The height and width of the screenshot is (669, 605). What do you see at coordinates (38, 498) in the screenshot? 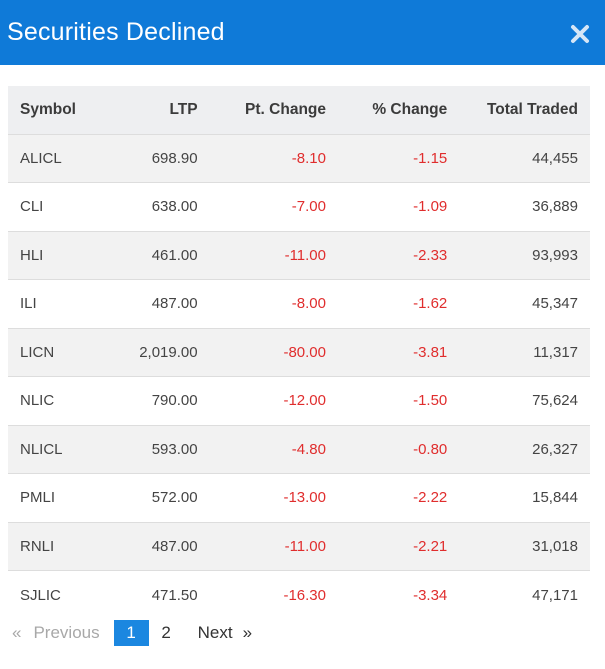
I see `cell-symbol: PMLI` at bounding box center [38, 498].